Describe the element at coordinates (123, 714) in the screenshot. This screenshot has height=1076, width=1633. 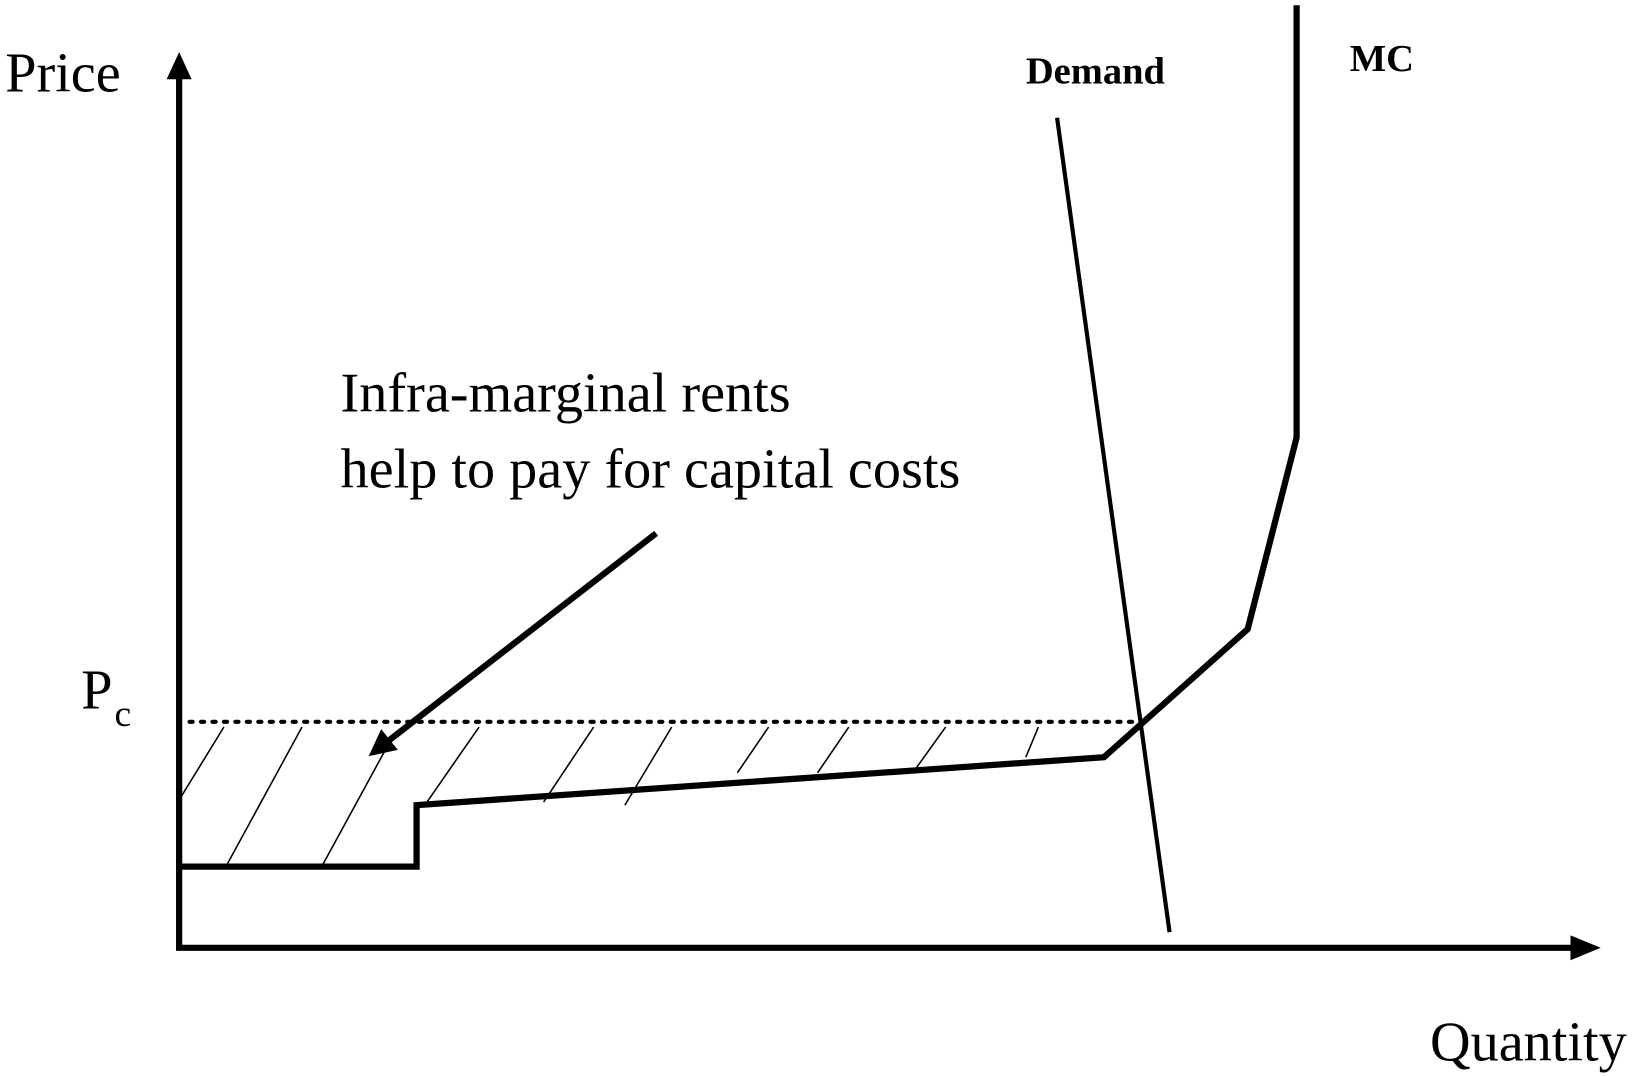
I see `price-level-subscript: c` at that location.